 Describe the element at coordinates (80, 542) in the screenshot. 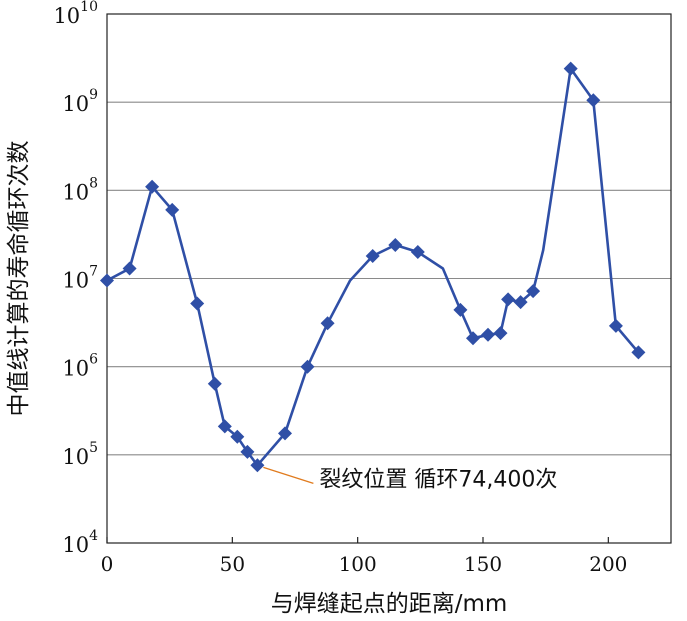

I see `y-tick-label: 10⁴` at that location.